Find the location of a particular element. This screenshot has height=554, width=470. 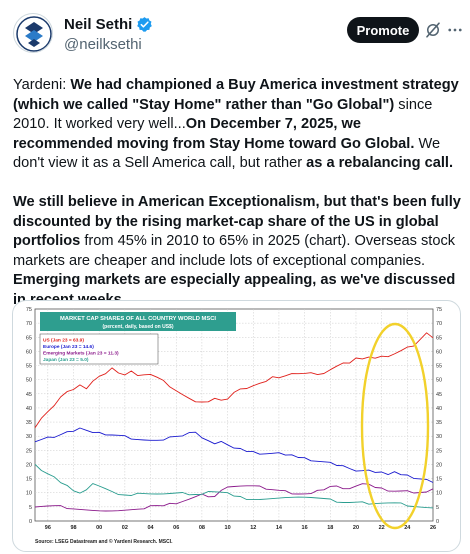

tweet-header: Neil Sethi @neilksethi Promote is located at coordinates (235, 29).